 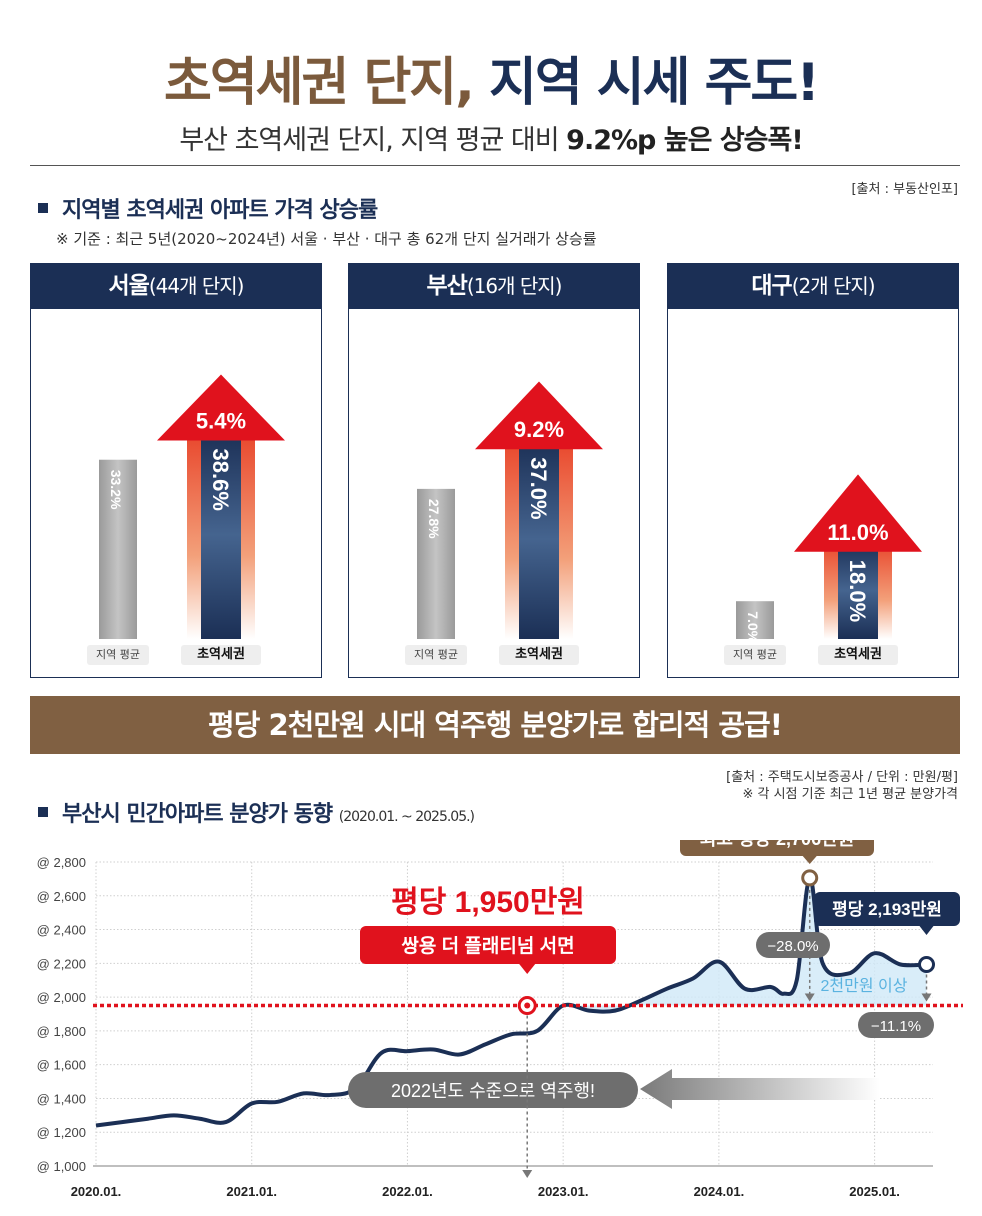 I want to click on station-bar-label: 18.0%, so click(x=857, y=591).